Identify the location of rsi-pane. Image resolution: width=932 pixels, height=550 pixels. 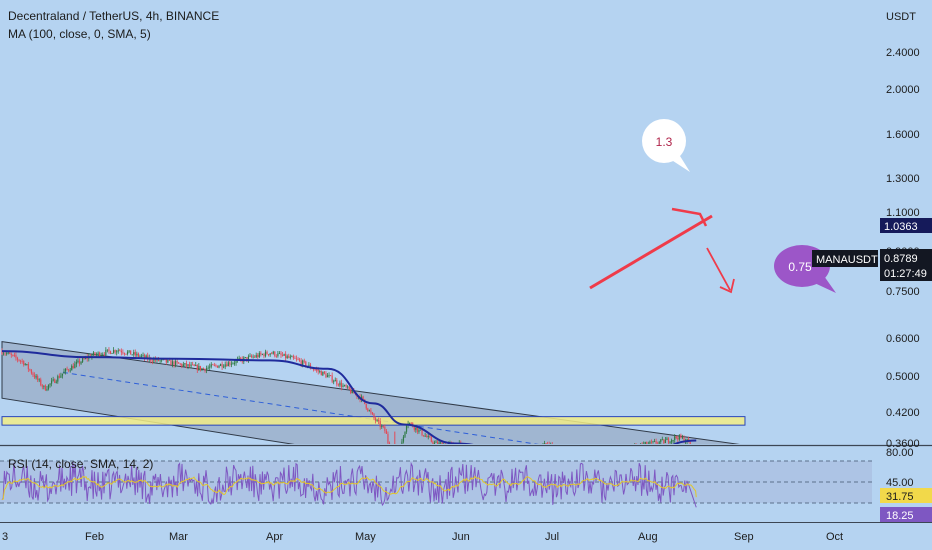
(436, 484).